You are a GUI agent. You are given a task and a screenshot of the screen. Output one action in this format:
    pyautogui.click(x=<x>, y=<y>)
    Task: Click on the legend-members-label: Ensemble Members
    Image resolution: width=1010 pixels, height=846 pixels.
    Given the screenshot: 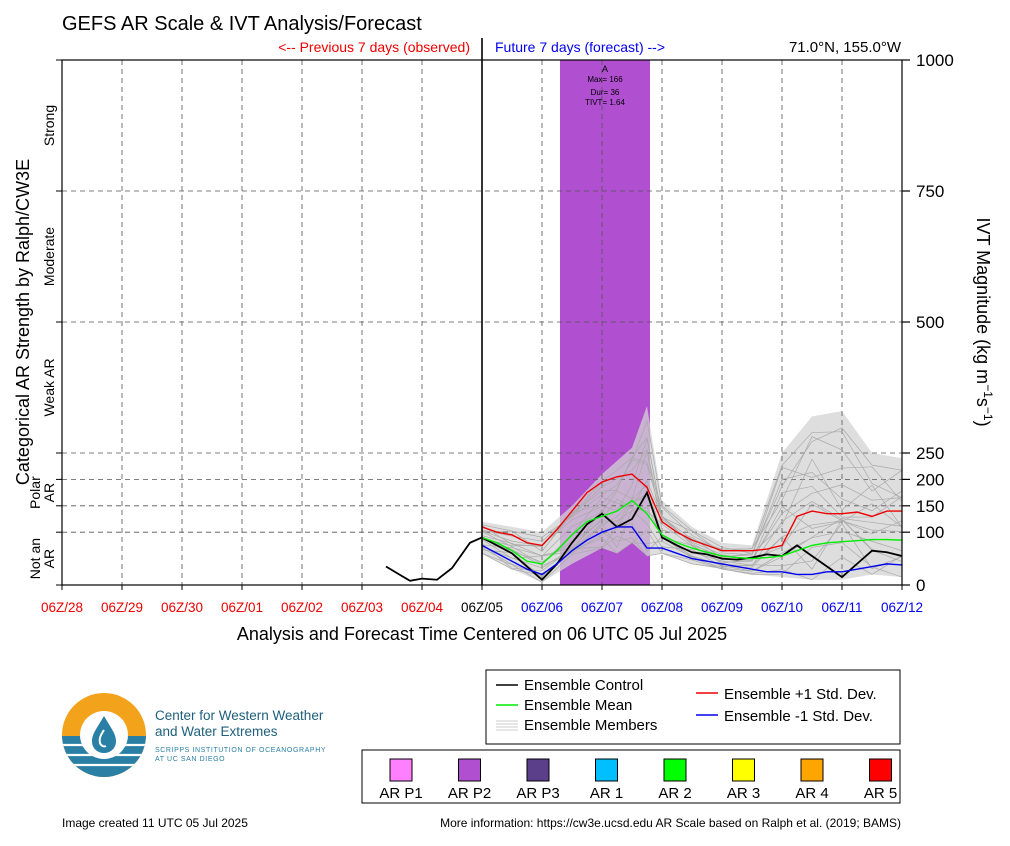 What is the action you would take?
    pyautogui.click(x=590, y=725)
    